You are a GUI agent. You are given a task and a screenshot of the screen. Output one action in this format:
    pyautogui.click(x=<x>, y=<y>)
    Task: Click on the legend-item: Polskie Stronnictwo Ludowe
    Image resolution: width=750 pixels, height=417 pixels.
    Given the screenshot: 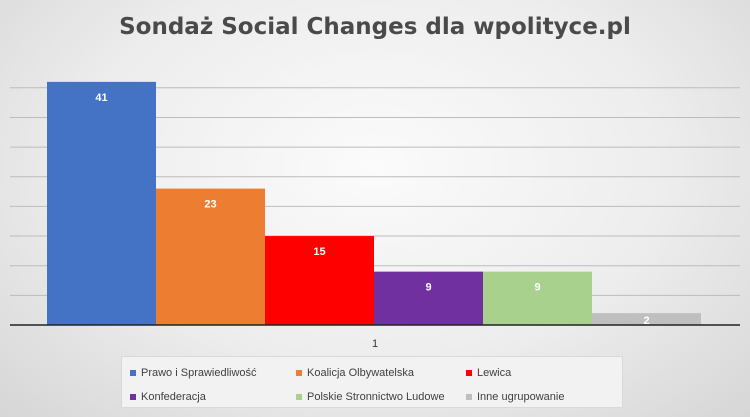 What is the action you would take?
    pyautogui.click(x=381, y=397)
    